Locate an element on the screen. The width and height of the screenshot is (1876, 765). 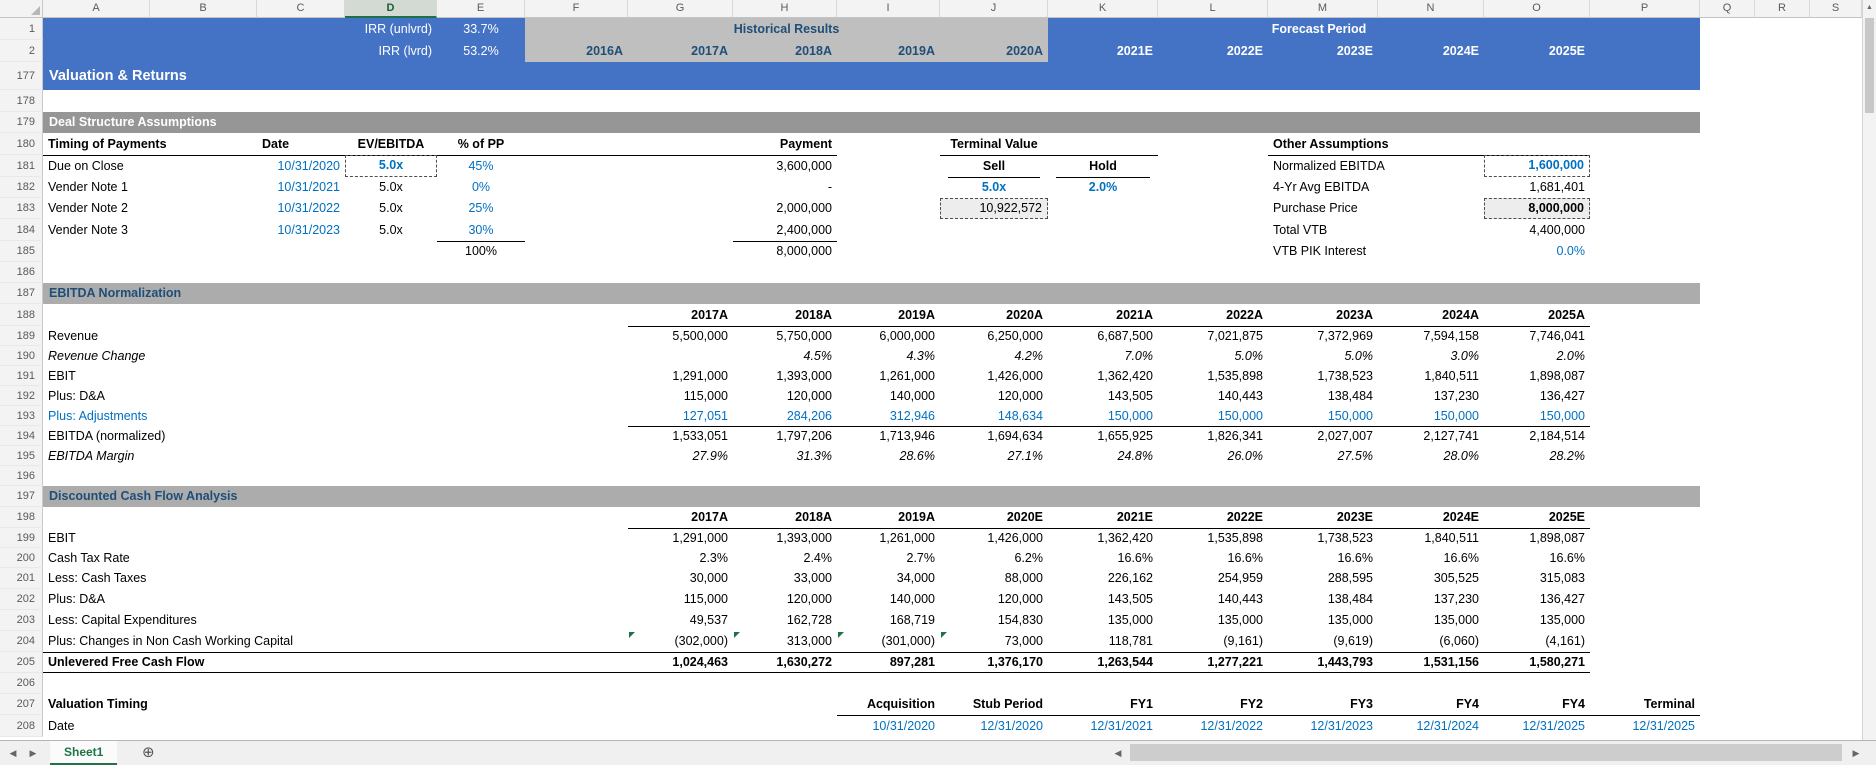
cell-K207: FY1 is located at coordinates (1141, 704).